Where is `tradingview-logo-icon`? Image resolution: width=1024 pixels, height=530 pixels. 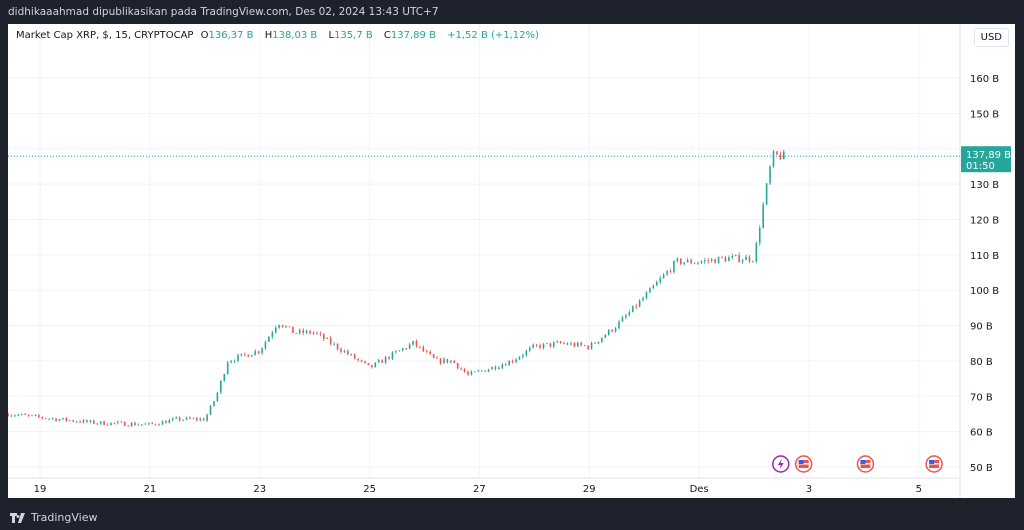
tradingview-logo-icon is located at coordinates (17, 517).